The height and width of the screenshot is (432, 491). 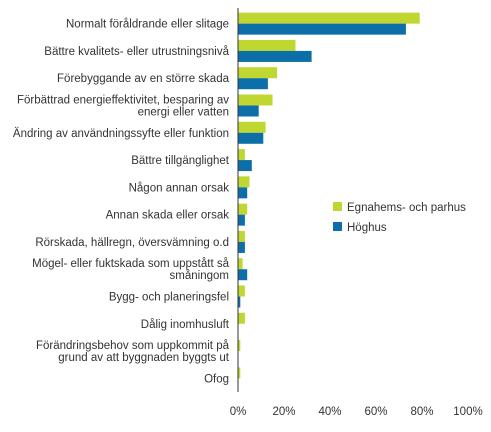 I want to click on category-label: Ofog, so click(x=216, y=379).